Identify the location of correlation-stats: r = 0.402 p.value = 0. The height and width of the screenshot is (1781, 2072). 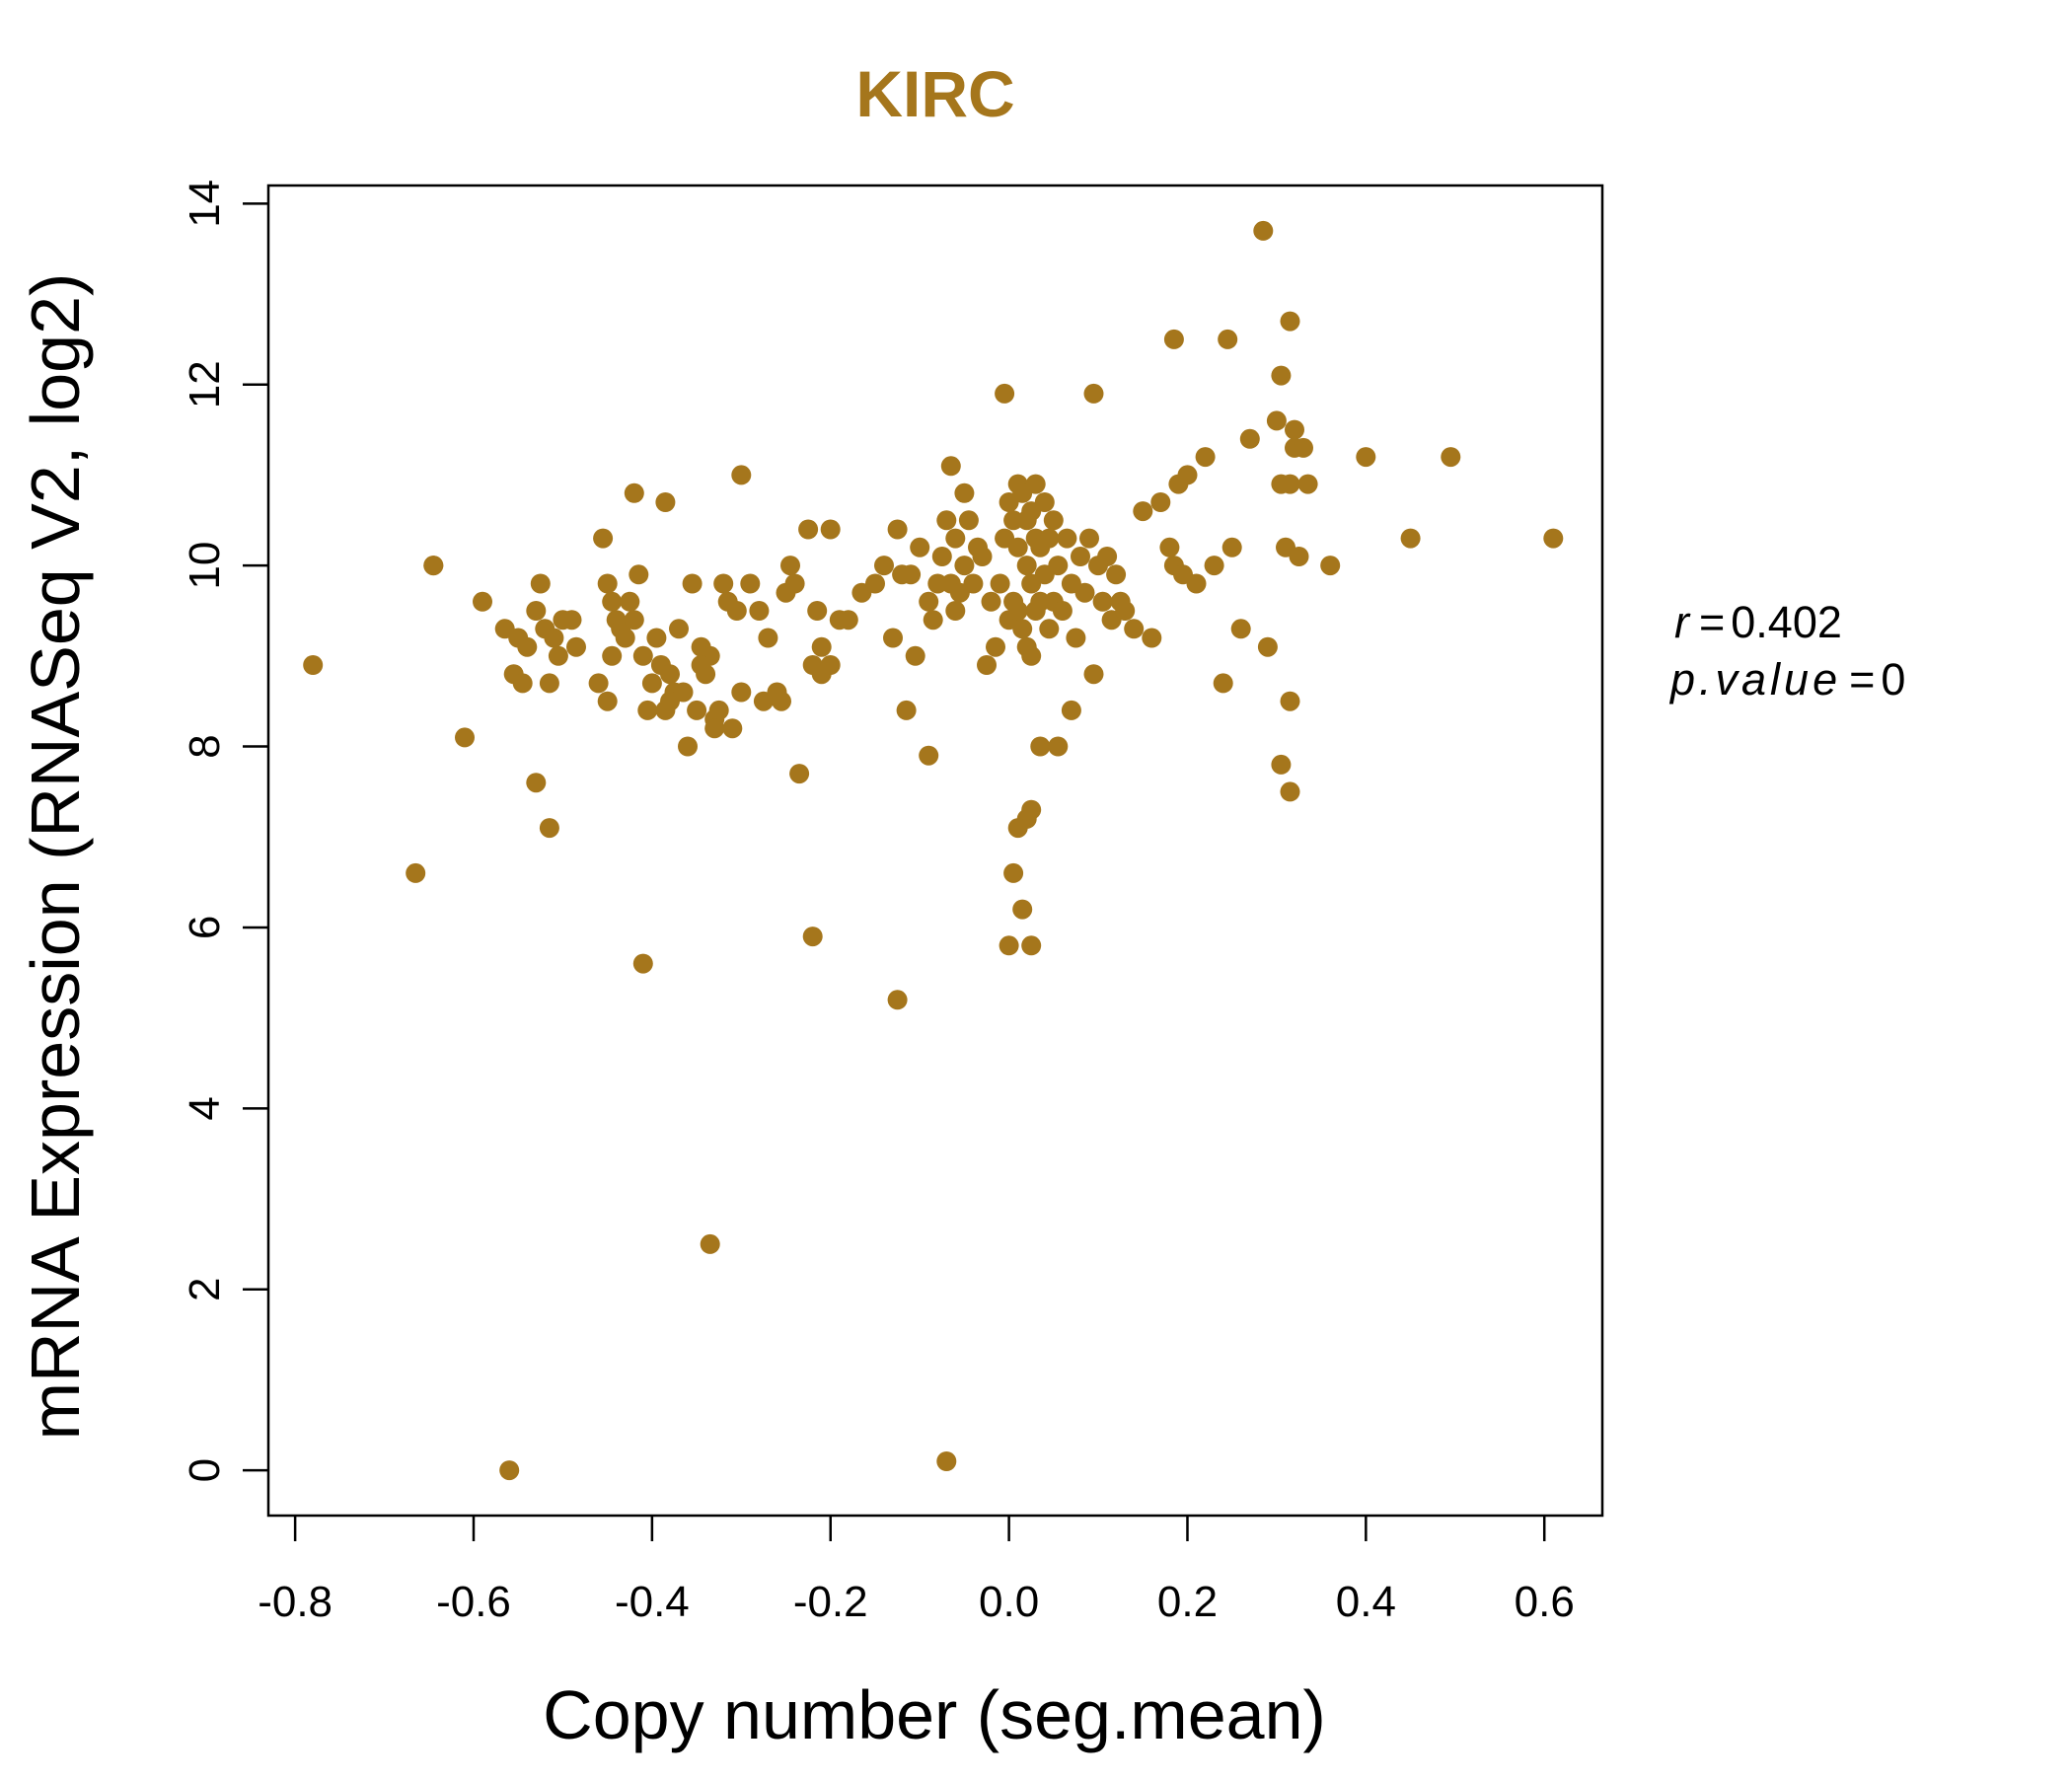
(1787, 651).